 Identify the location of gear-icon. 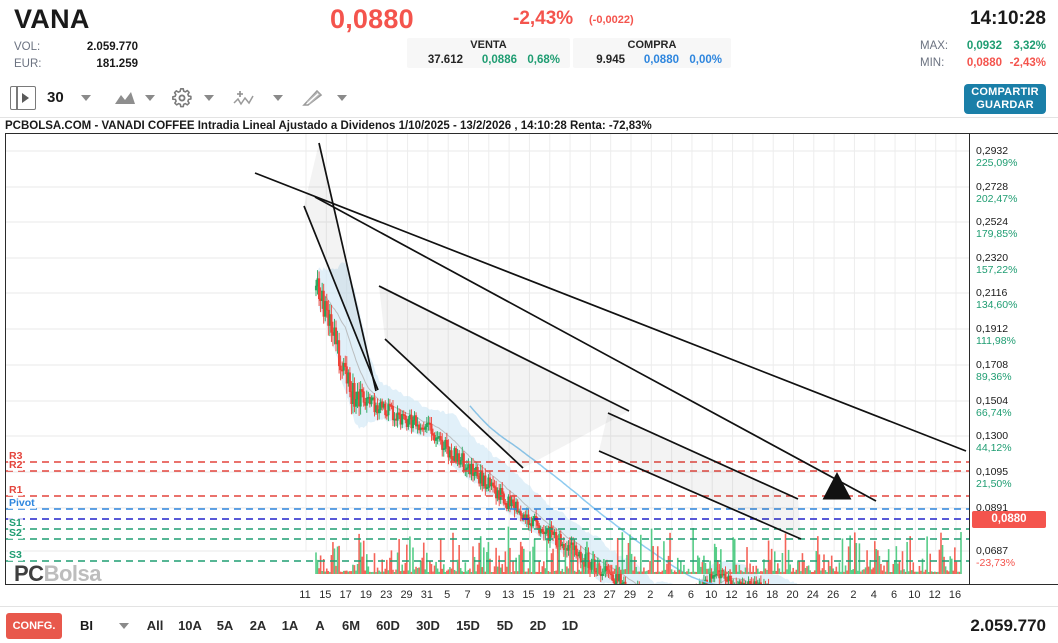
(182, 98).